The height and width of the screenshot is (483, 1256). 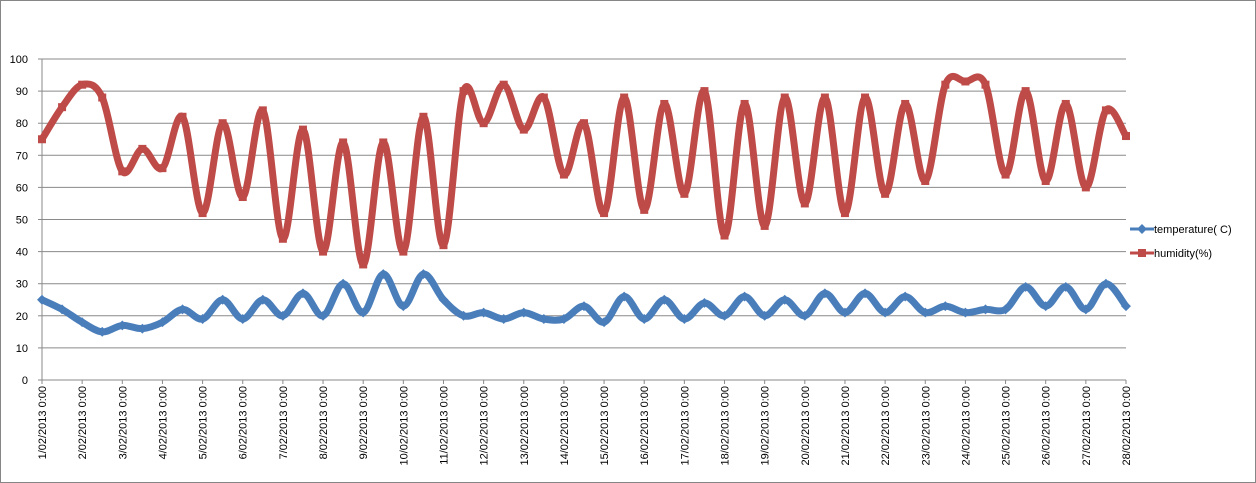 I want to click on y-tick-label: 30, so click(x=22, y=285).